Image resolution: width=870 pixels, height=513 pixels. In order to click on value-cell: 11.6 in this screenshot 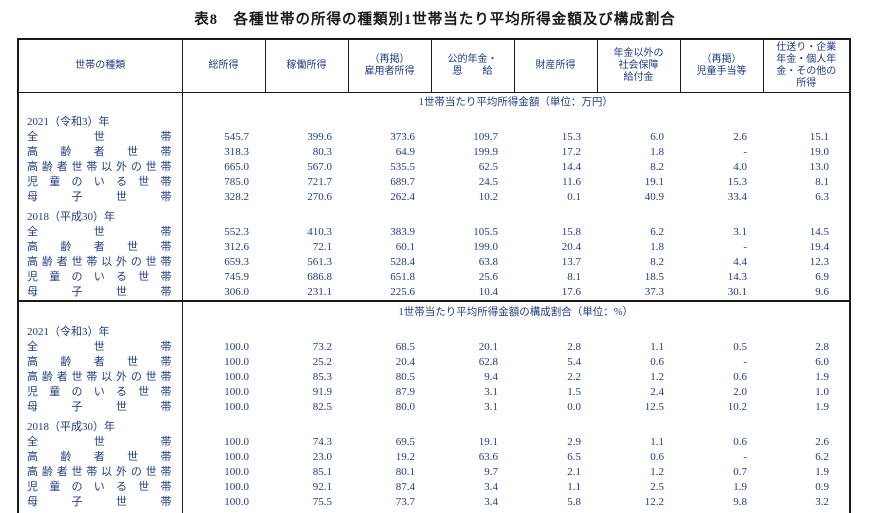, I will do `click(571, 181)`.